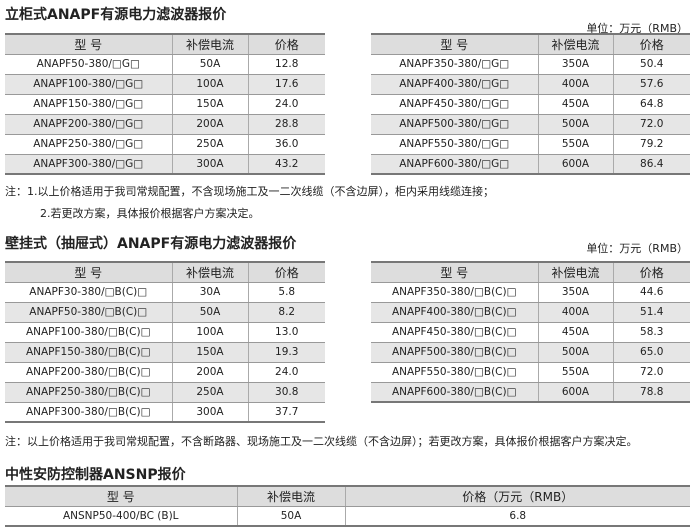 This screenshot has height=530, width=696. Describe the element at coordinates (286, 292) in the screenshot. I see `price-cell: 5.8` at that location.